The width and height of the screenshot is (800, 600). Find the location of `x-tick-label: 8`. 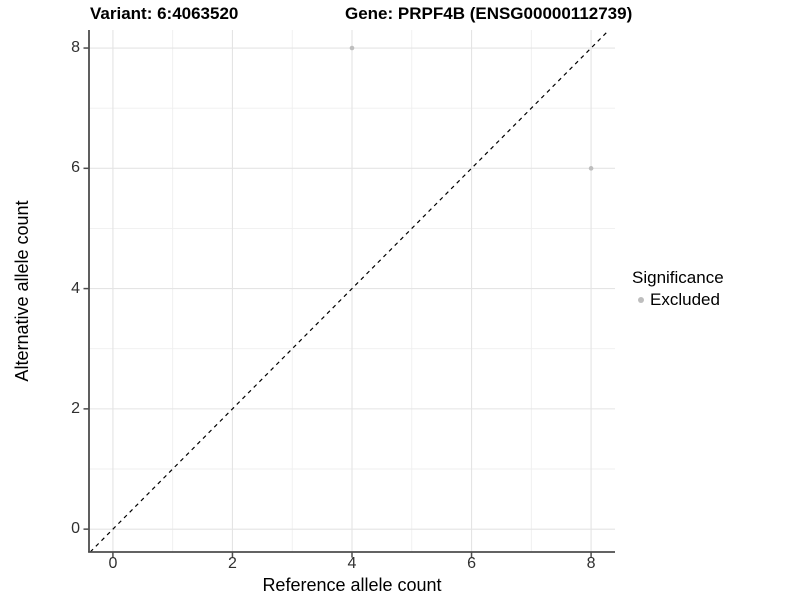

x-tick-label: 8 is located at coordinates (591, 563).